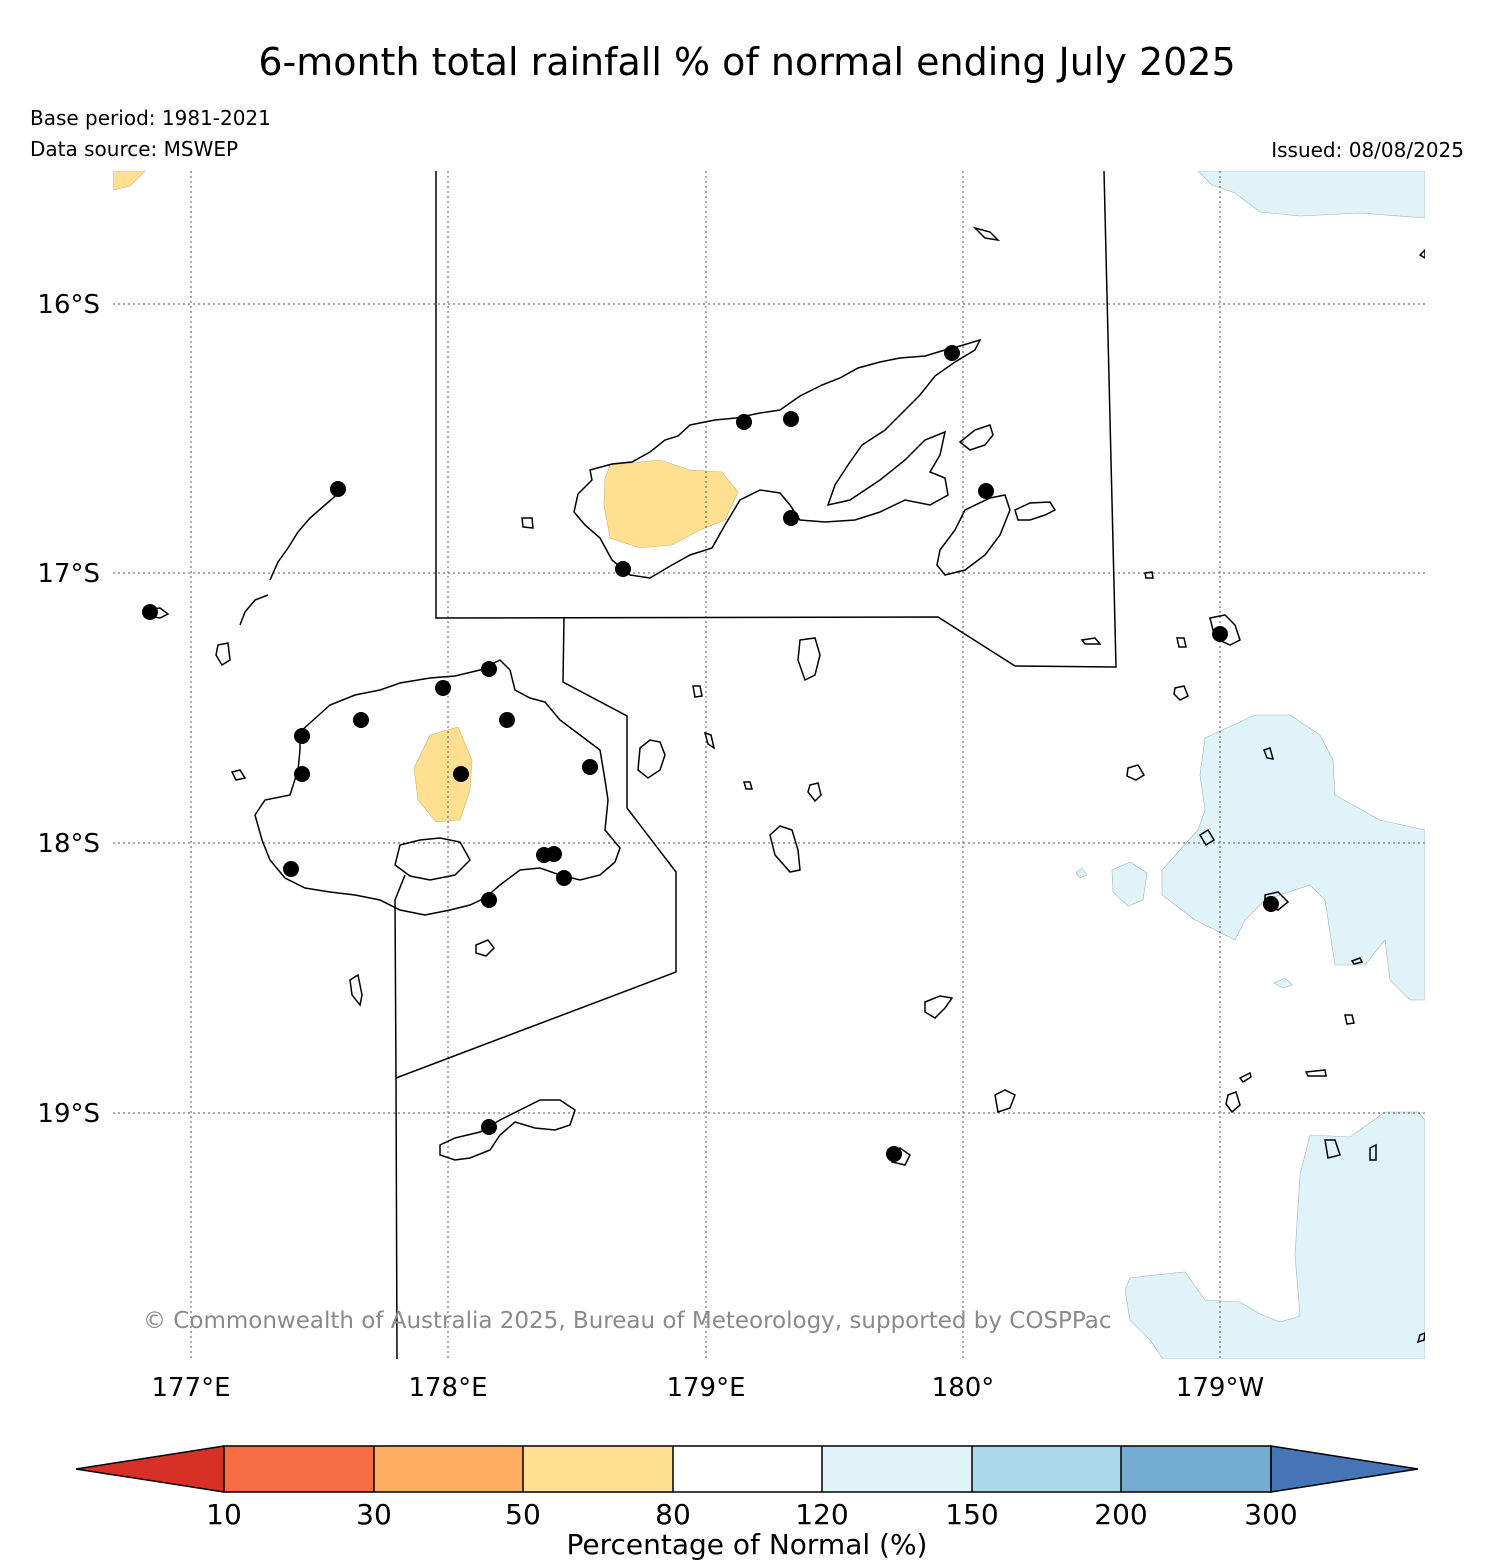 The width and height of the screenshot is (1494, 1563). What do you see at coordinates (68, 844) in the screenshot?
I see `lat-label-18s: 18°S` at bounding box center [68, 844].